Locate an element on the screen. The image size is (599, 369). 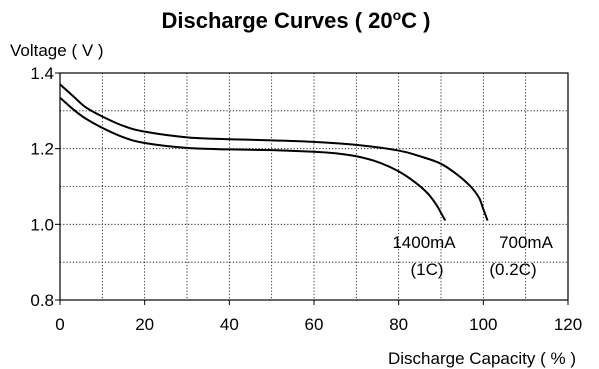
x-axis-label: Discharge Capacity ( % ) is located at coordinates (482, 358).